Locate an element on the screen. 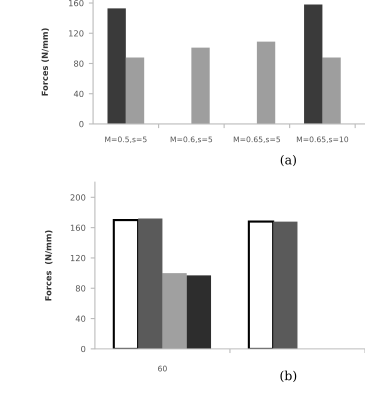  y-tick-label: 200 is located at coordinates (78, 197).